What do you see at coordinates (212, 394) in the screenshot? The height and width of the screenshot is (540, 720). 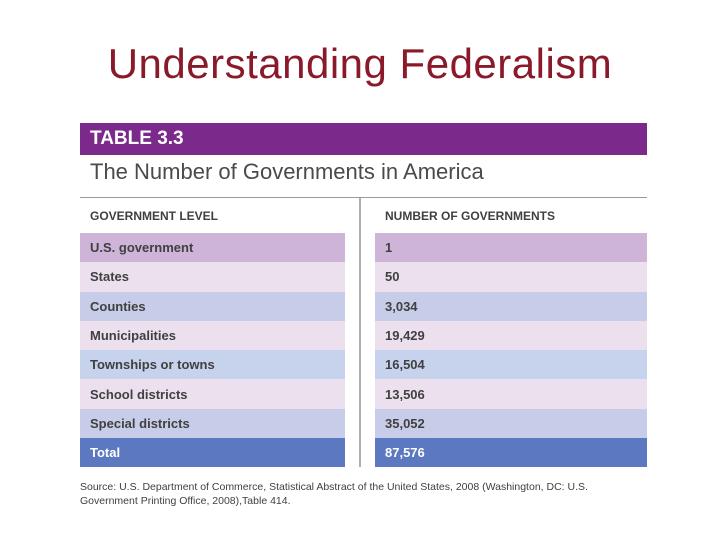 I see `row-level: School districts` at bounding box center [212, 394].